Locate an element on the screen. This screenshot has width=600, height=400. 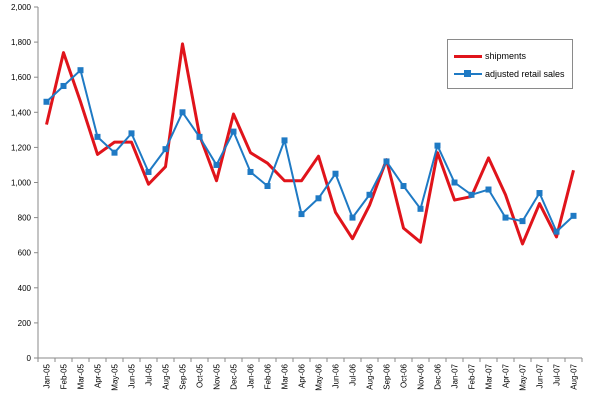
x-tick-label: Jul-07 is located at coordinates (557, 374).